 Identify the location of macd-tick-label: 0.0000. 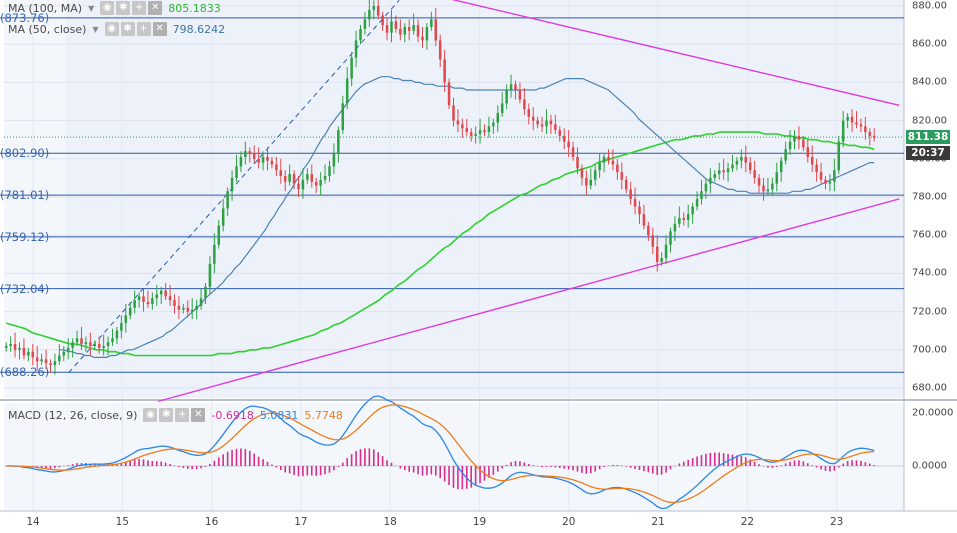
(929, 466).